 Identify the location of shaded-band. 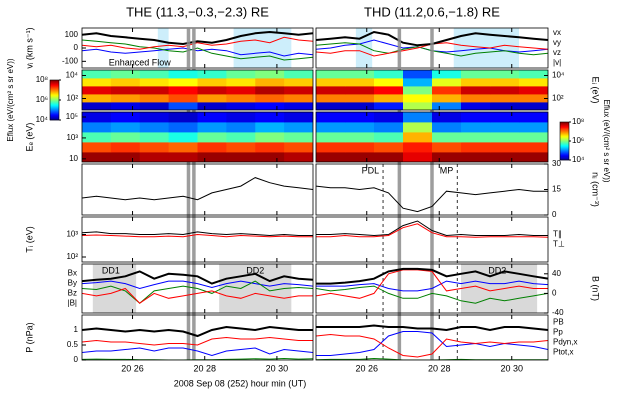
(163, 48).